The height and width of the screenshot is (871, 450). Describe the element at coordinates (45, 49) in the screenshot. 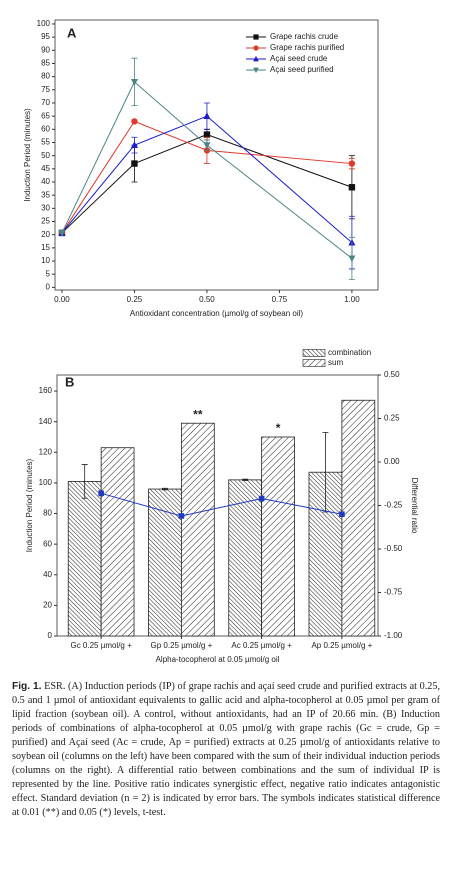

I see `y-tick-label: 90` at that location.